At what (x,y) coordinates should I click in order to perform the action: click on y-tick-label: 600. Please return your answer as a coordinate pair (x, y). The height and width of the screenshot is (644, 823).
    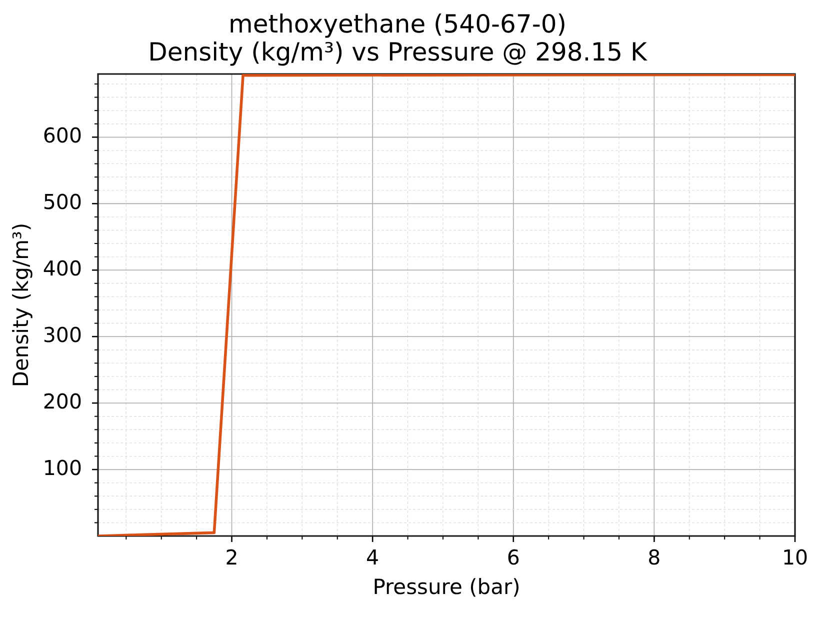
    Looking at the image, I should click on (62, 135).